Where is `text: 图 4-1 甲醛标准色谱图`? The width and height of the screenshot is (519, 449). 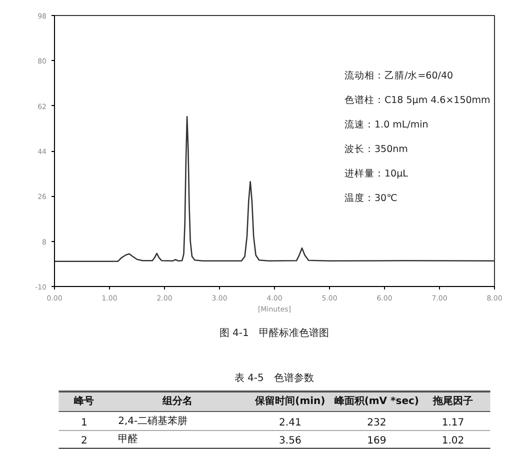
text: 图 4-1 甲醛标准色谱图 is located at coordinates (274, 333).